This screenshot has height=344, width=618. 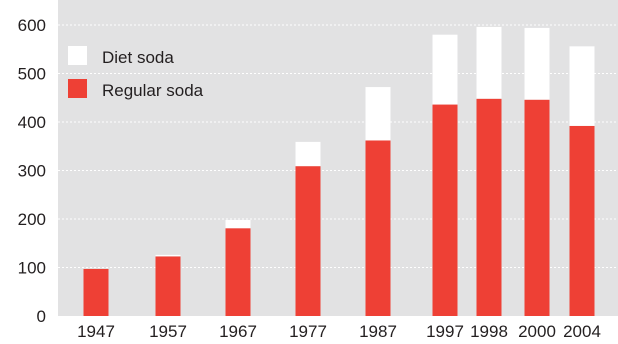 What do you see at coordinates (32, 74) in the screenshot?
I see `y-tick-label: 500` at bounding box center [32, 74].